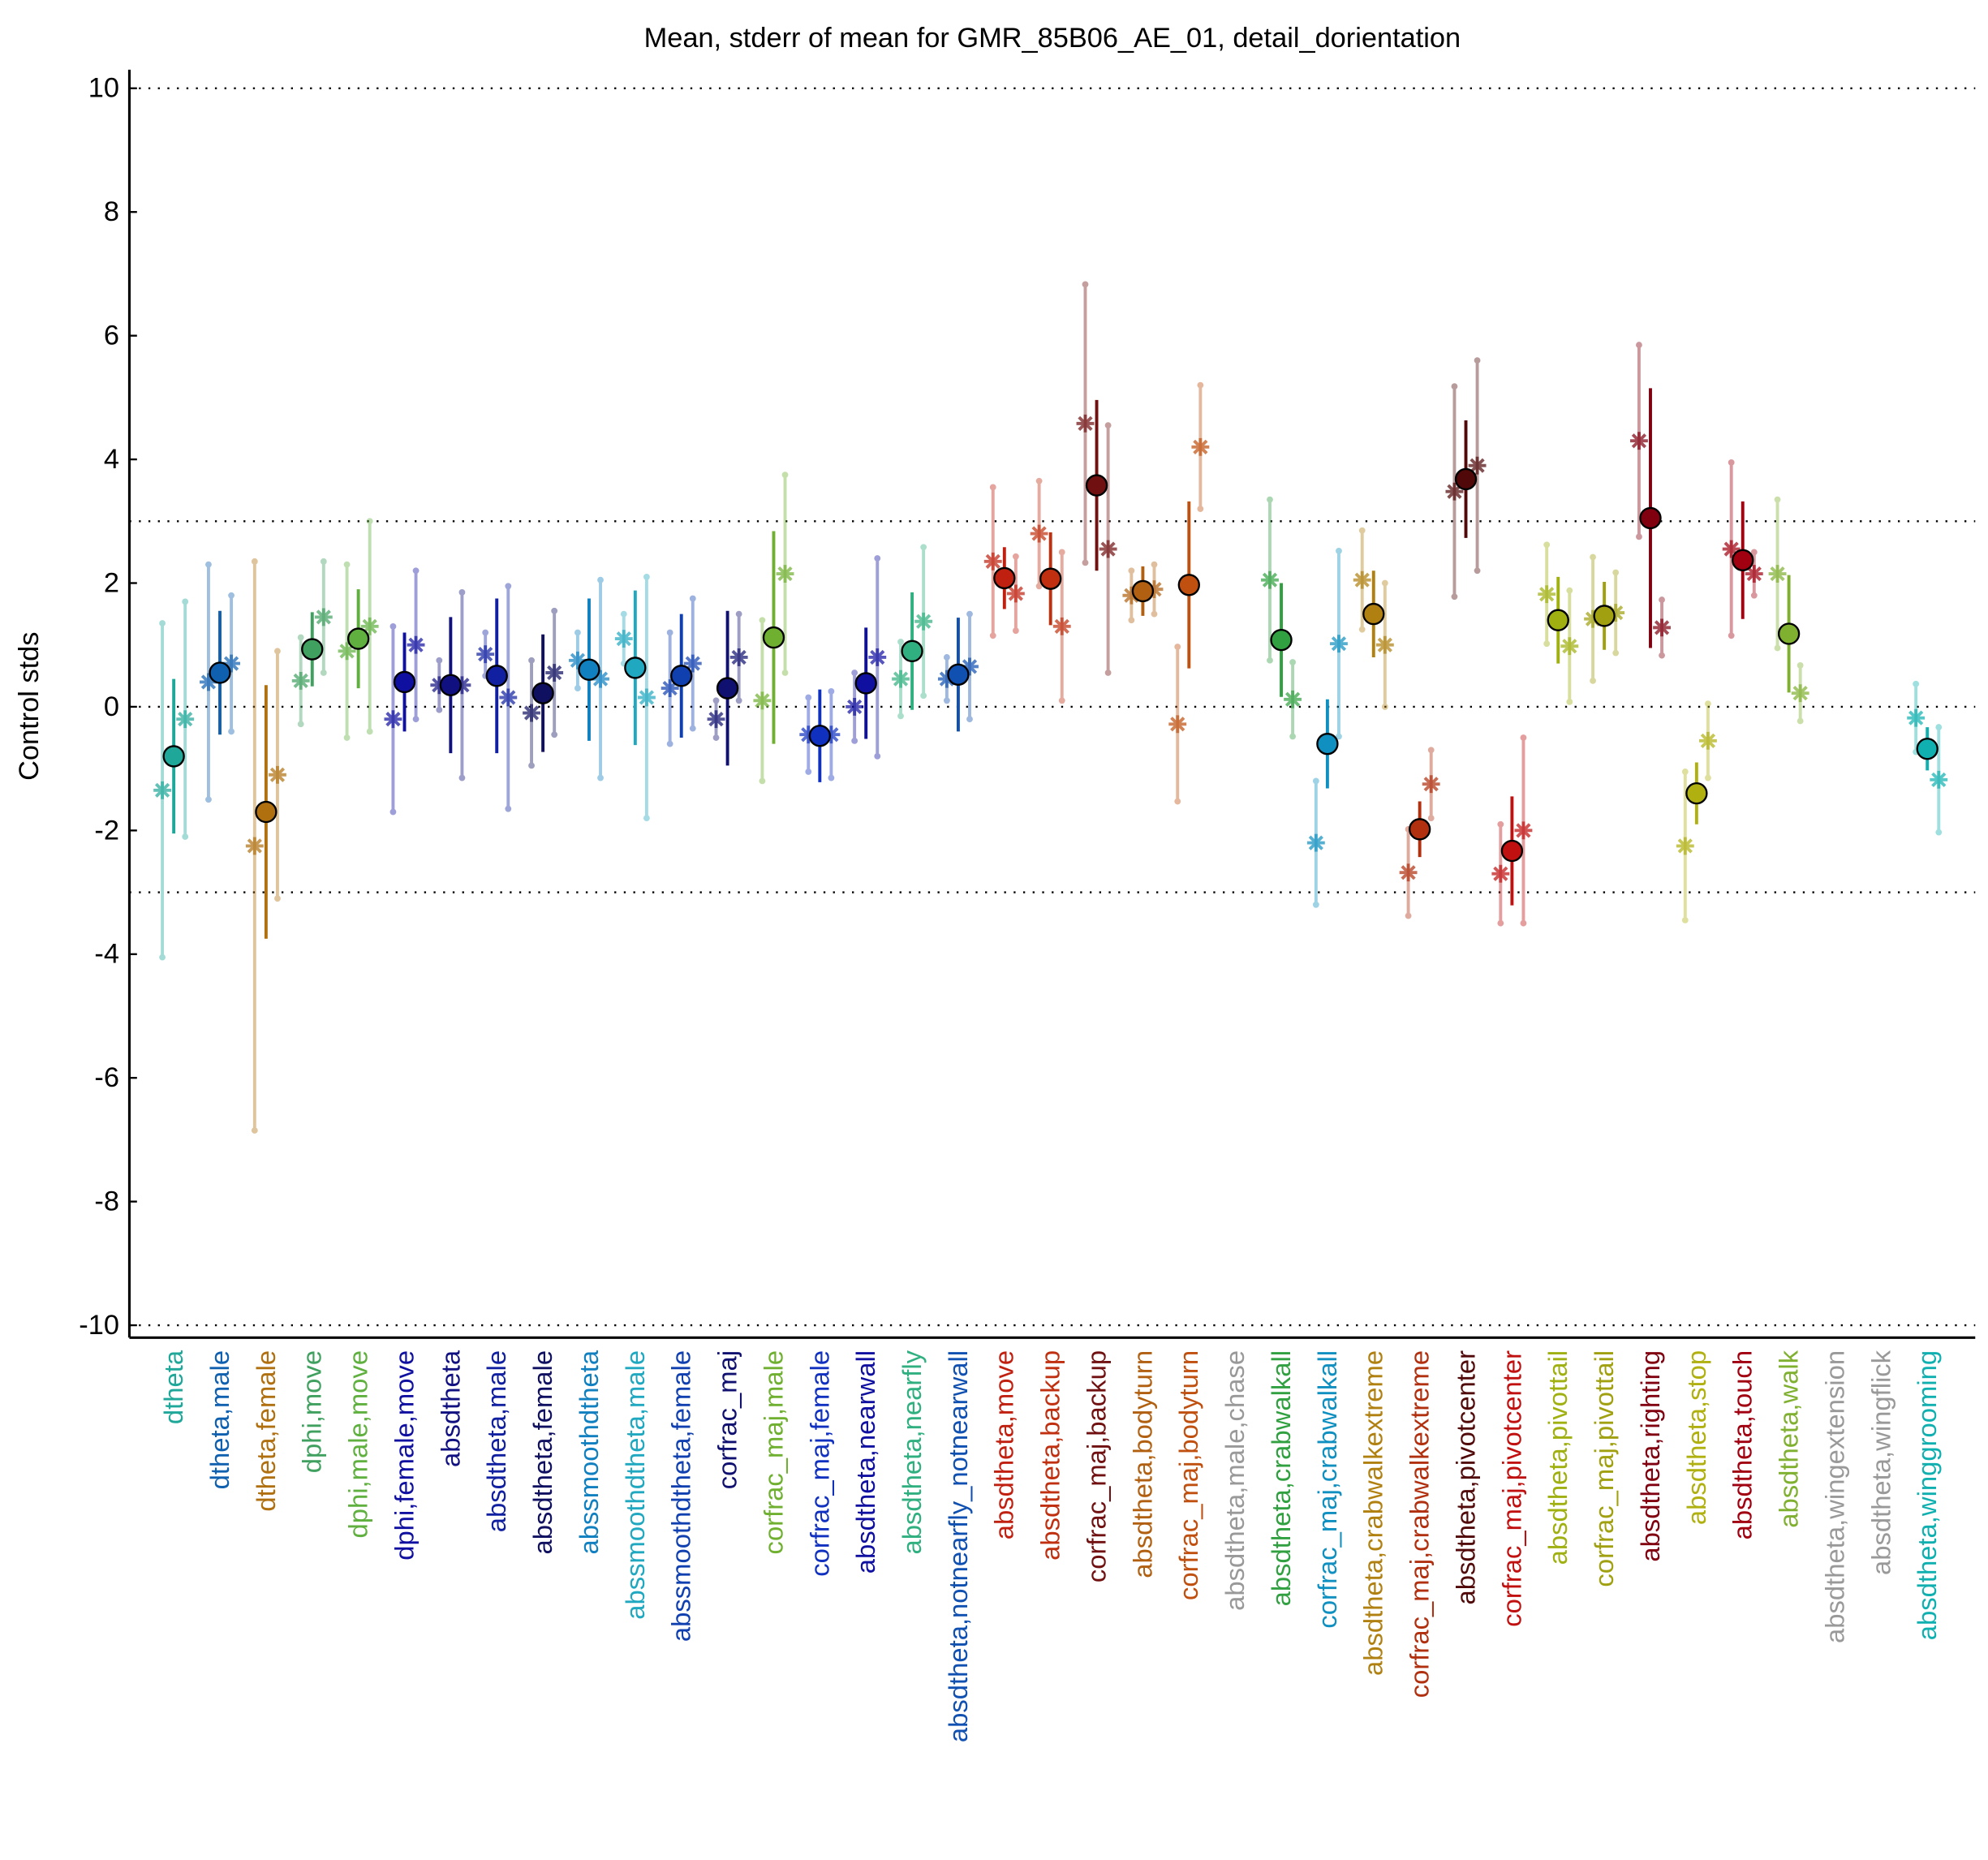 This screenshot has width=1988, height=1860. What do you see at coordinates (681, 1496) in the screenshot?
I see `x-tick-label: abssmoothdtheta,female` at bounding box center [681, 1496].